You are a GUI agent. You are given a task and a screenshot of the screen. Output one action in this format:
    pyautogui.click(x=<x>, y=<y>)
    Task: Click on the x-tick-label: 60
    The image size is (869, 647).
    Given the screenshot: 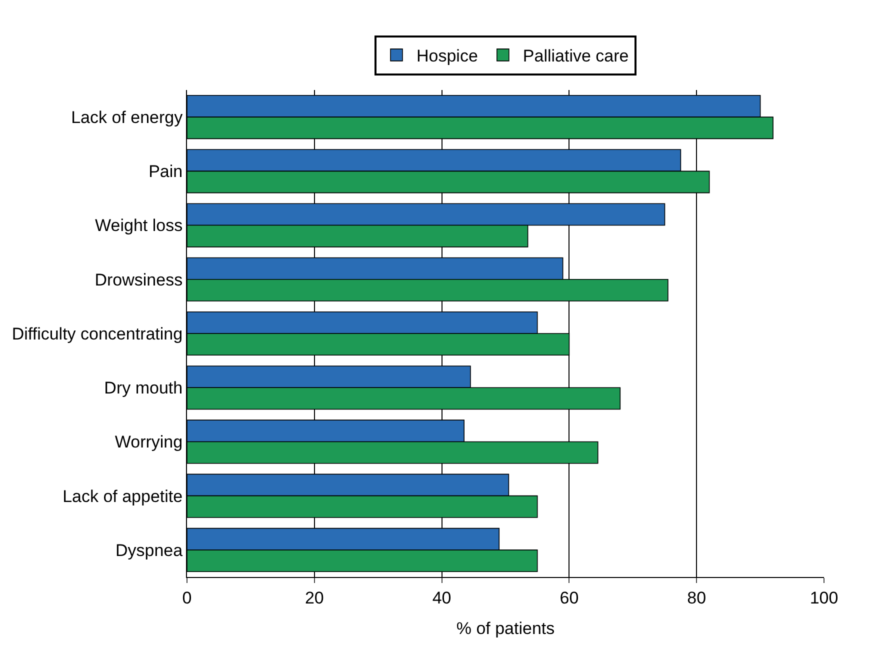 What is the action you would take?
    pyautogui.click(x=569, y=598)
    